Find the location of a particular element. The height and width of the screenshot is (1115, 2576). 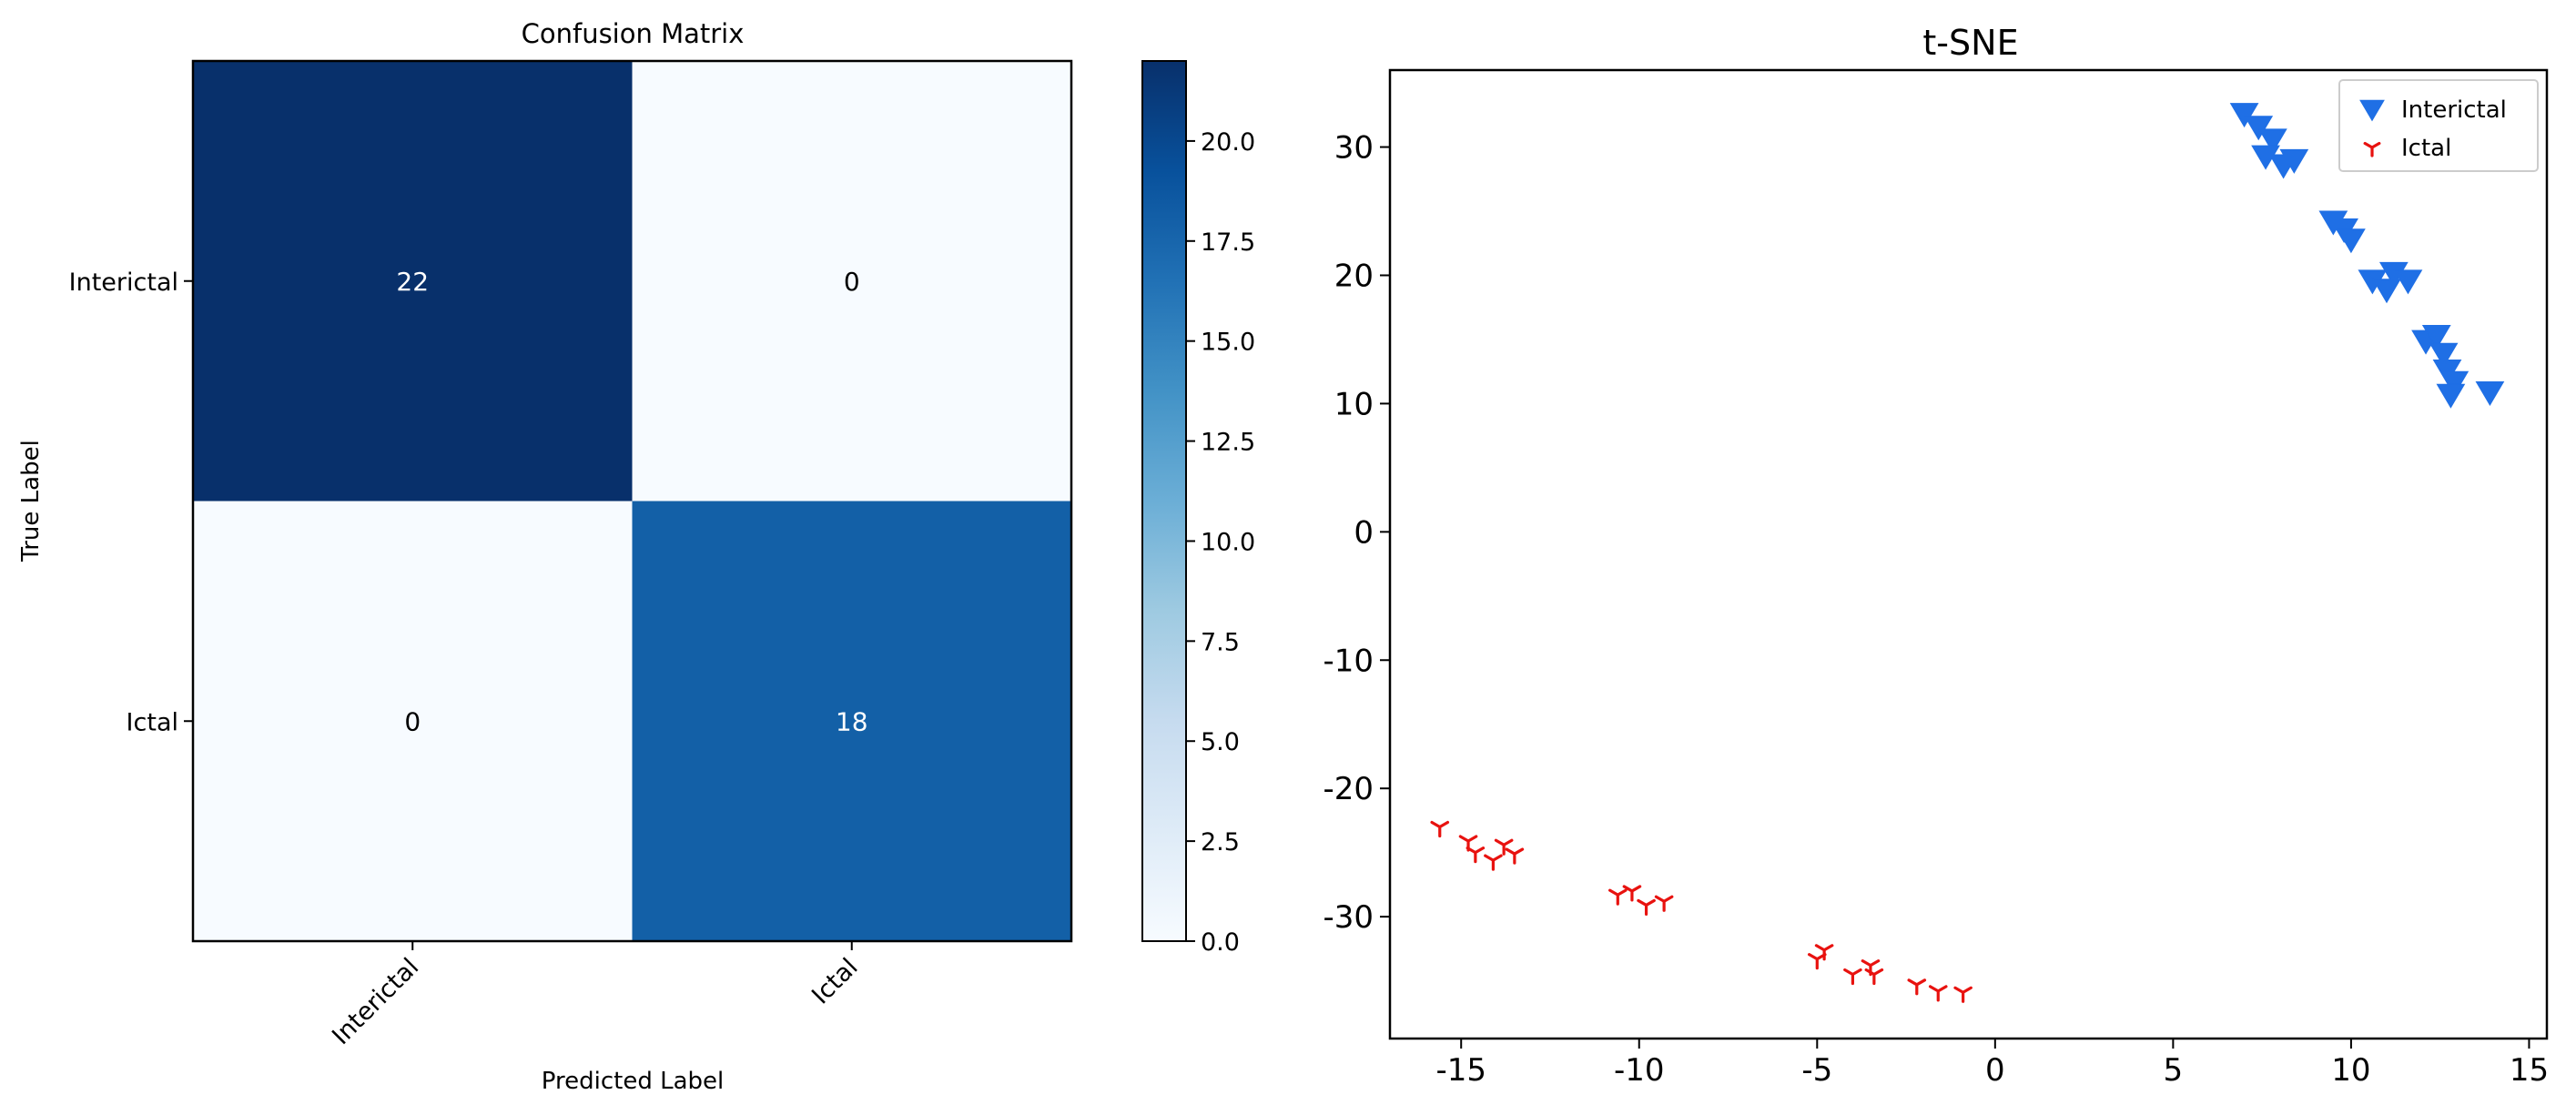

cm-x-ticks: Interictal Ictal is located at coordinates (595, 996).